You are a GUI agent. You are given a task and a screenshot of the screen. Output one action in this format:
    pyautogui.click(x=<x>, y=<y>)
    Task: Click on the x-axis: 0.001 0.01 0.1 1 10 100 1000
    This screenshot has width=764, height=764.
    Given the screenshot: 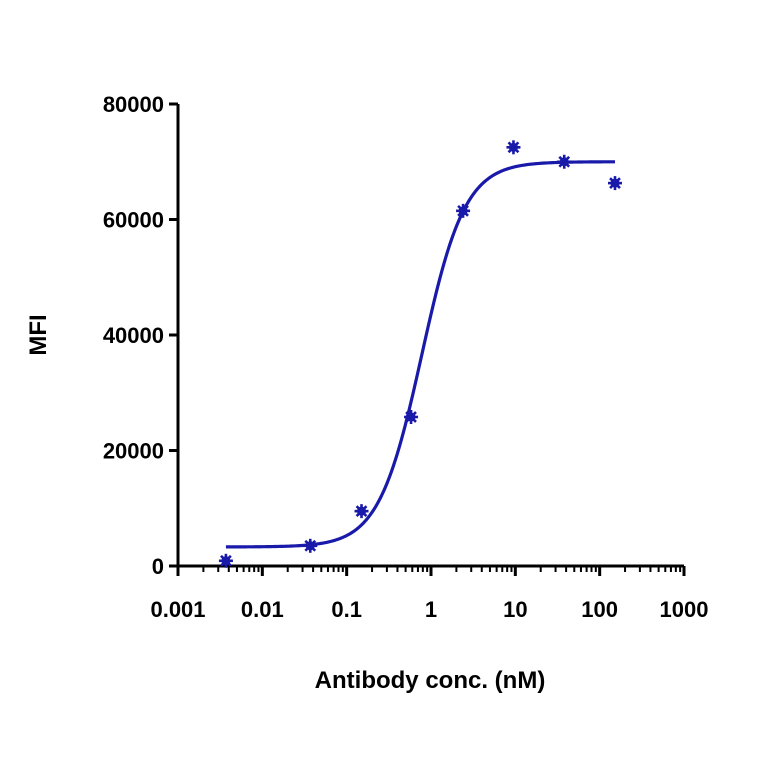 What is the action you would take?
    pyautogui.click(x=429, y=593)
    